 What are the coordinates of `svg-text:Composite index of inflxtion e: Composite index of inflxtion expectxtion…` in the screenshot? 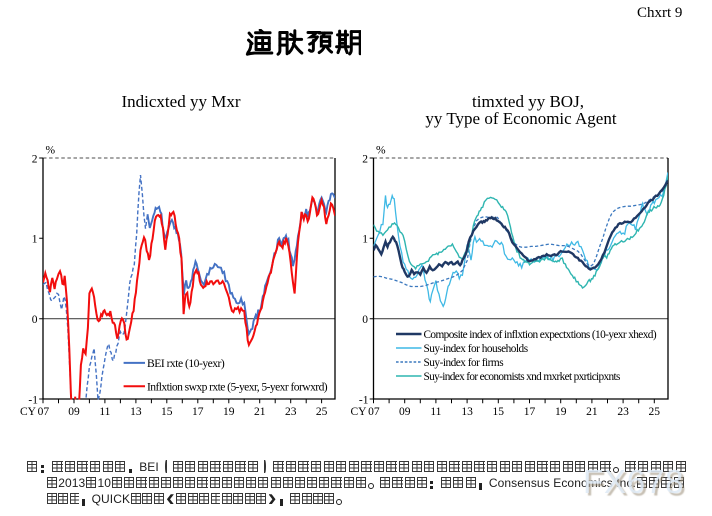 It's located at (540, 335).